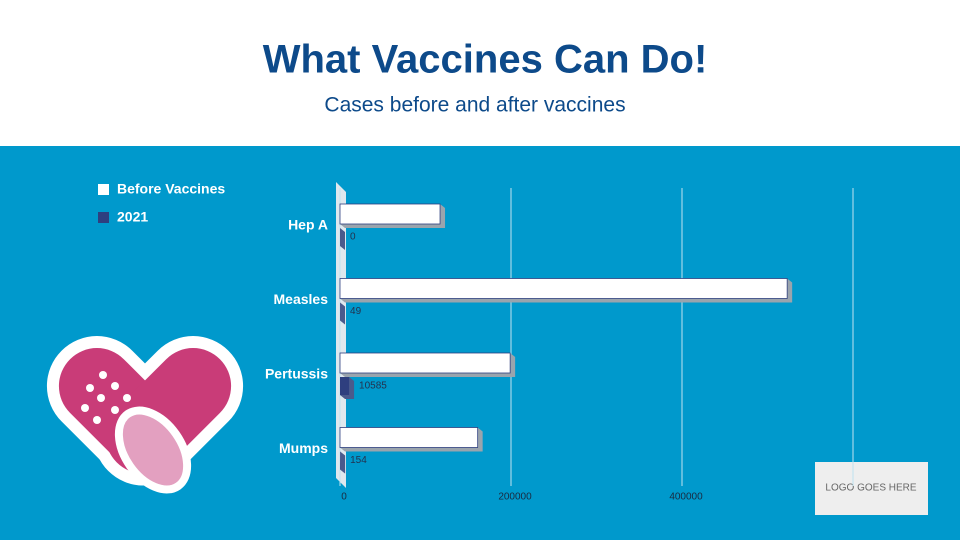 This screenshot has height=540, width=960. What do you see at coordinates (301, 299) in the screenshot?
I see `category-label: Measles` at bounding box center [301, 299].